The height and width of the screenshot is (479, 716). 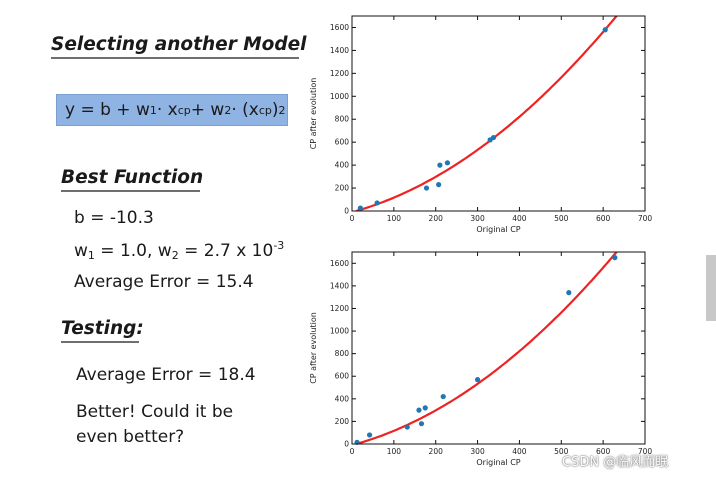 I want to click on chart1-ytick-label-1400: 1400, so click(x=339, y=50).